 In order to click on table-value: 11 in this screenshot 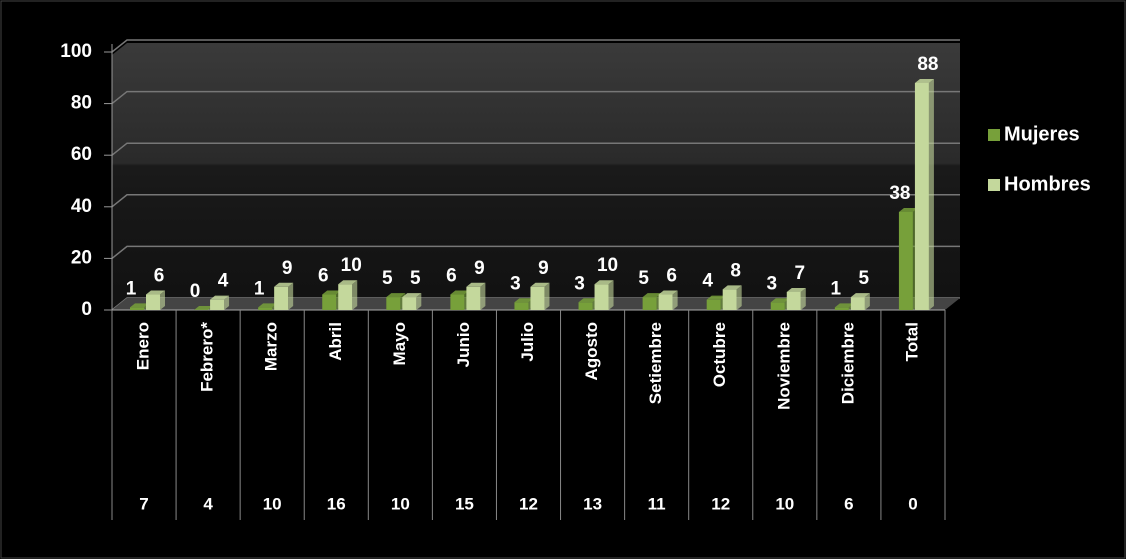, I will do `click(657, 503)`.